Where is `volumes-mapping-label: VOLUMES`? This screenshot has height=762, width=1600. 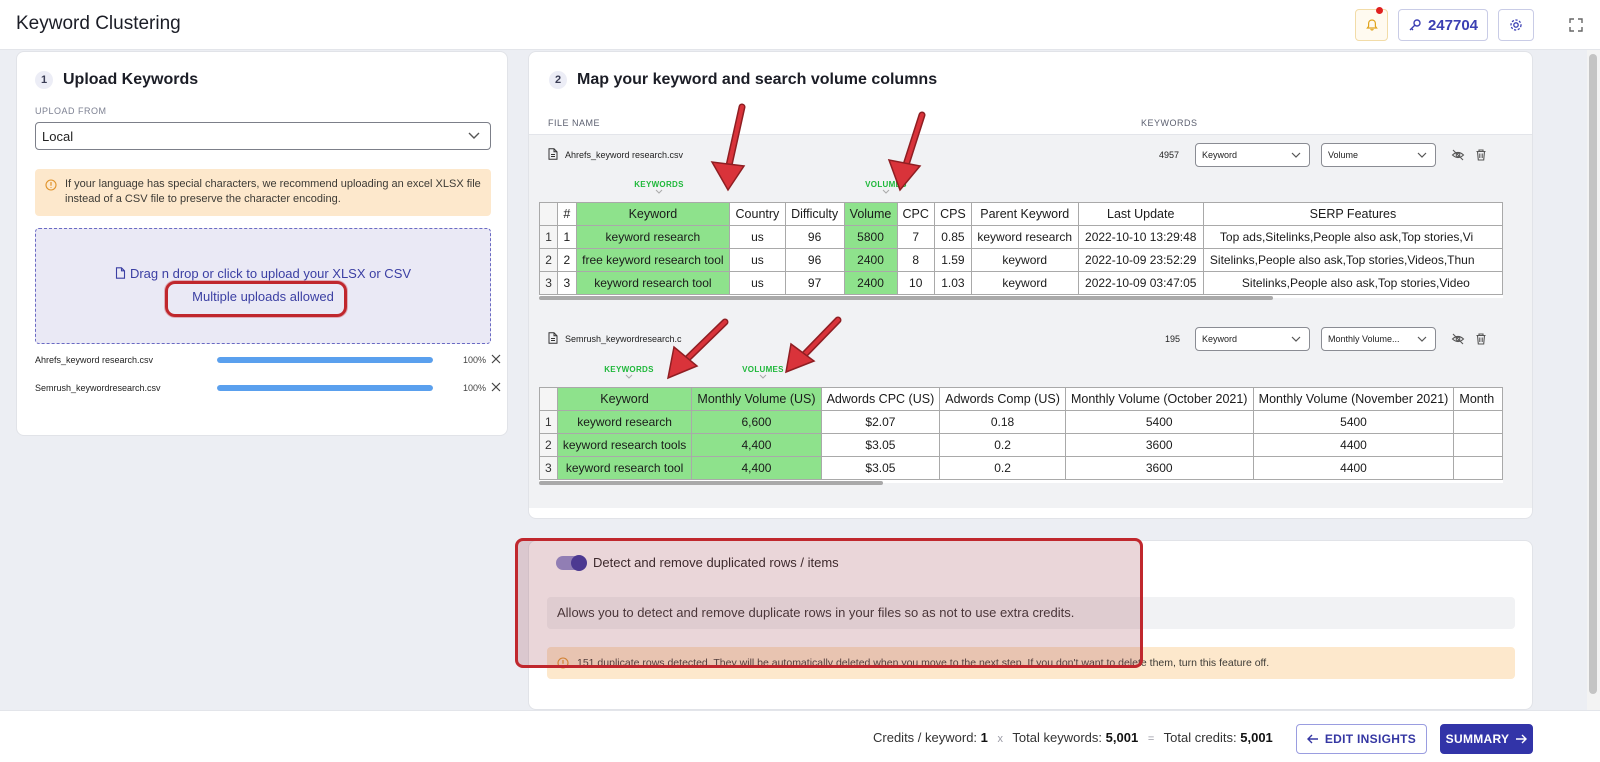
volumes-mapping-label: VOLUMES is located at coordinates (763, 372).